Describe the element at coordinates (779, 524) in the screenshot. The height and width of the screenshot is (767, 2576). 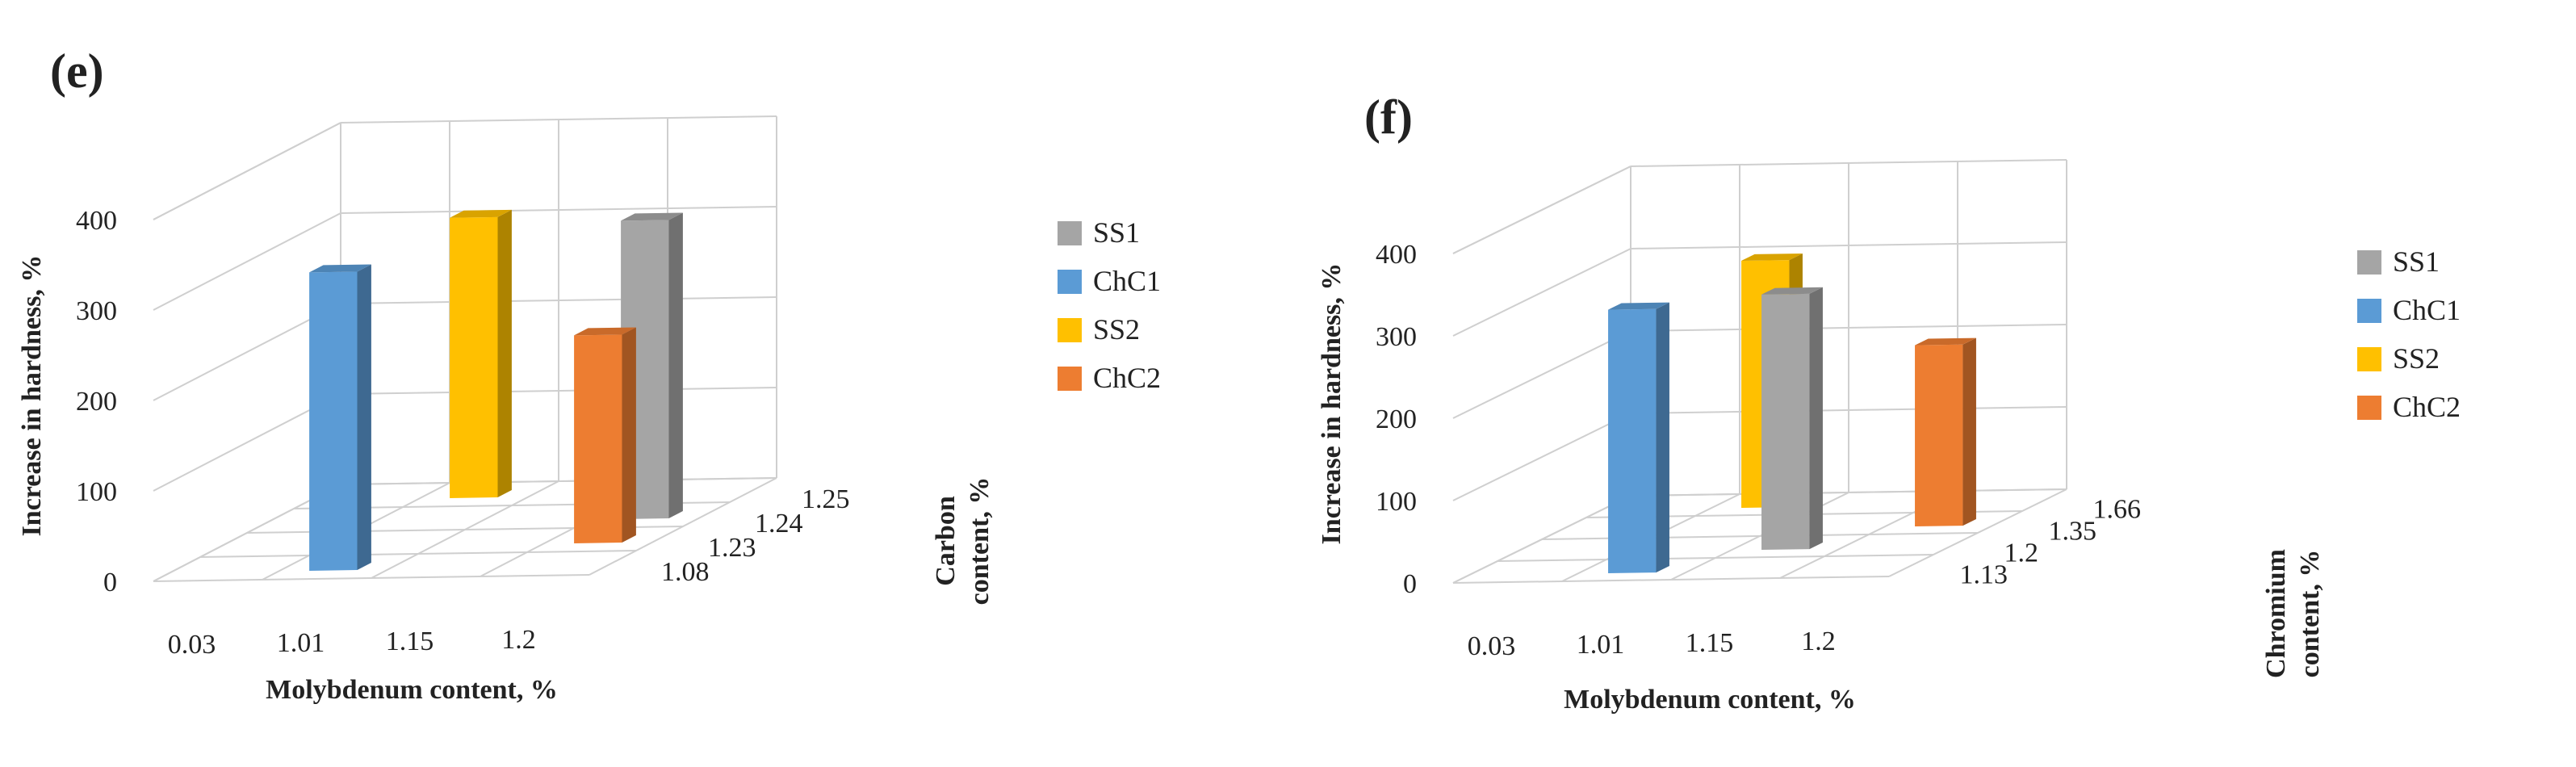
I see `depth-tick-label: 1.24` at that location.